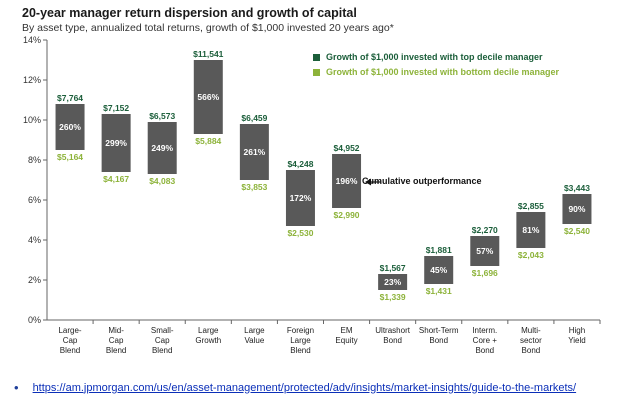 This screenshot has height=401, width=624. Describe the element at coordinates (577, 188) in the screenshot. I see `top-decile-value: $3,443` at that location.